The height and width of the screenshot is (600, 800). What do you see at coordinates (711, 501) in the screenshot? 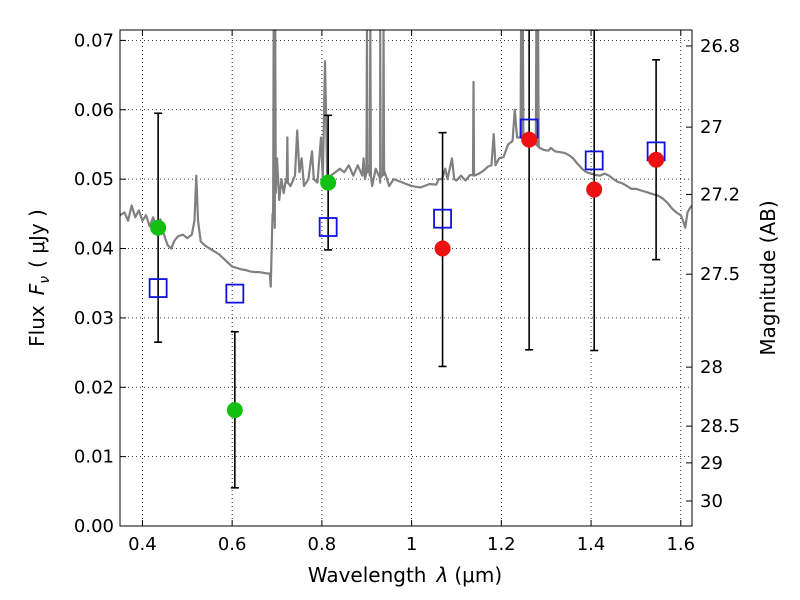
I see `y2-tick-label: 30` at bounding box center [711, 501].